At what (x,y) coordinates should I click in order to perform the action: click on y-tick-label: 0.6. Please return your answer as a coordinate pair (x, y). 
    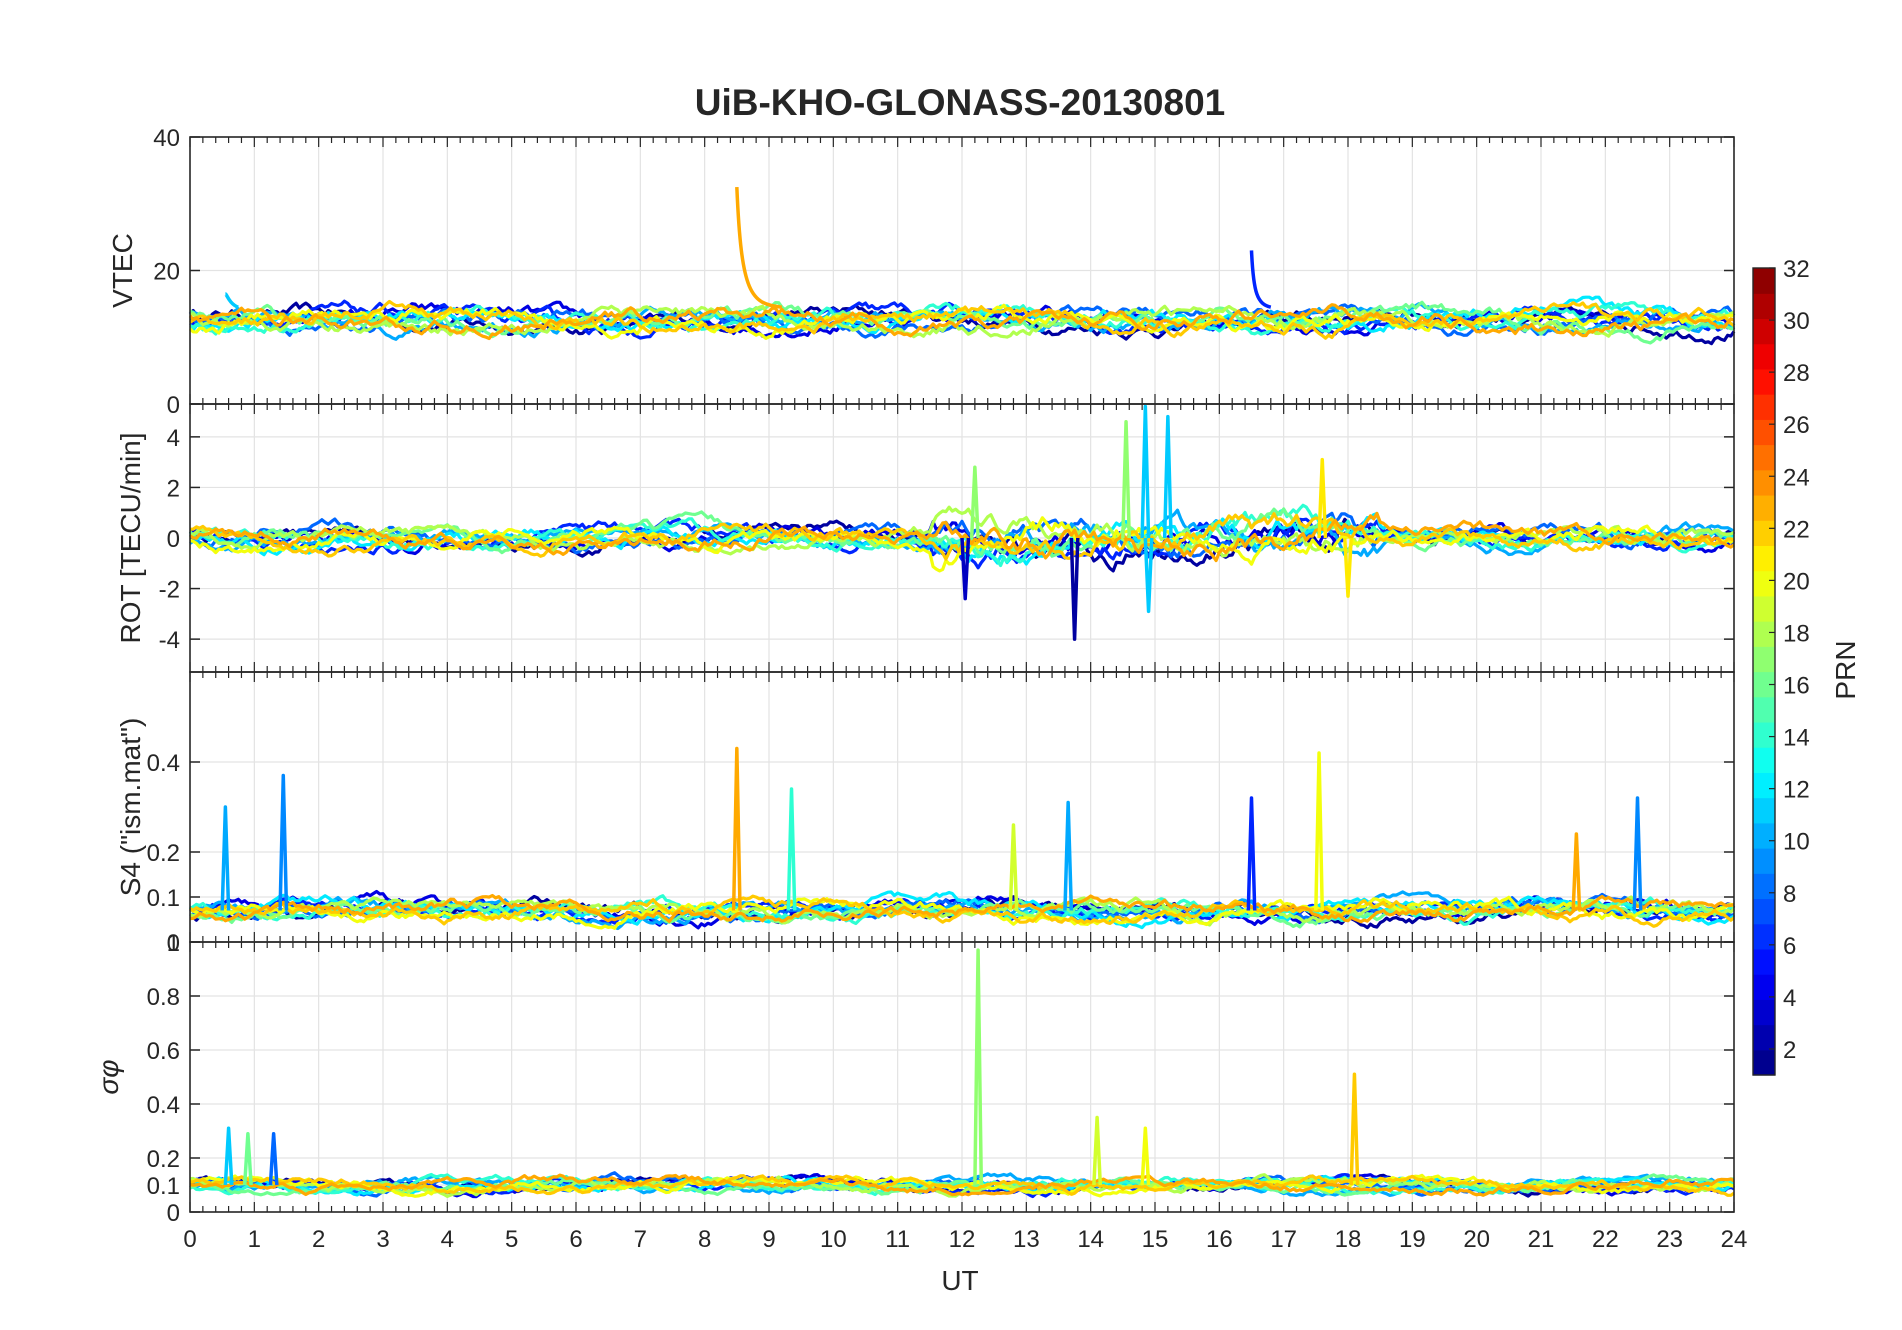
    Looking at the image, I should click on (163, 1051).